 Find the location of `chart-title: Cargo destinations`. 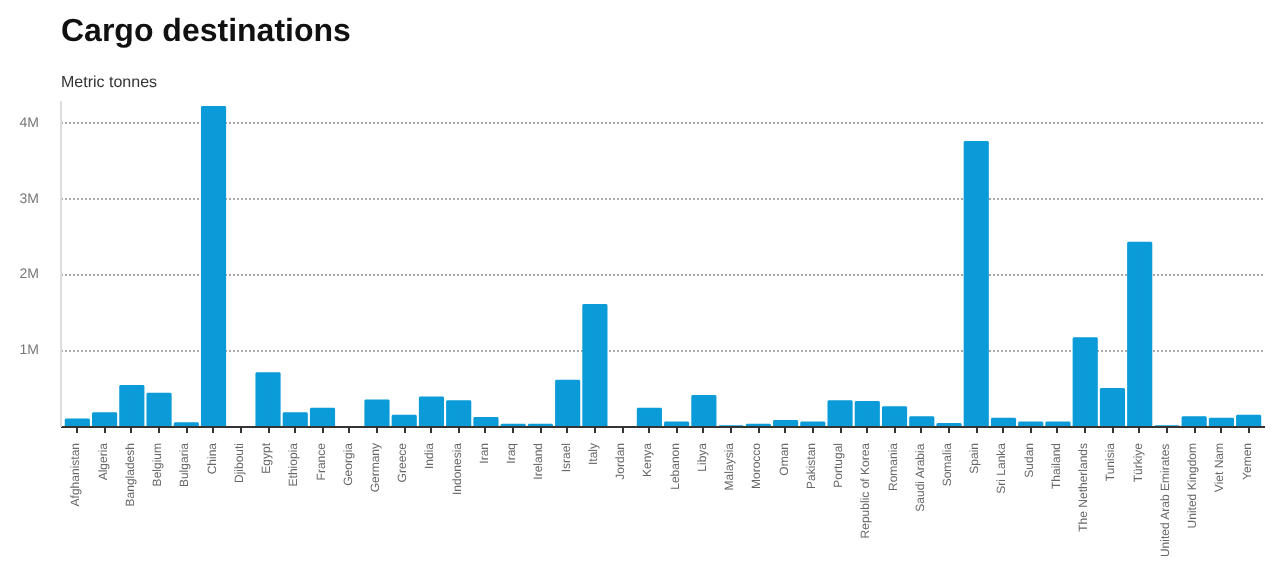

chart-title: Cargo destinations is located at coordinates (206, 32).